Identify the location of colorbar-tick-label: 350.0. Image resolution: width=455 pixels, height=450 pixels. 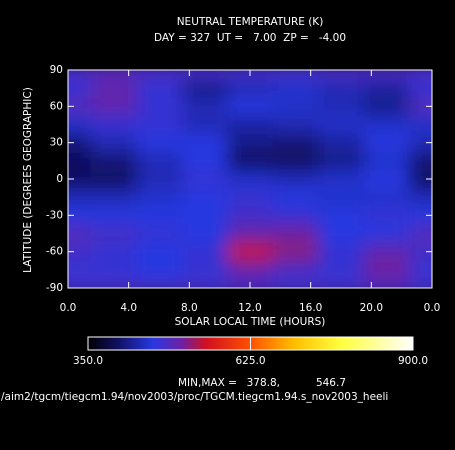
(88, 361).